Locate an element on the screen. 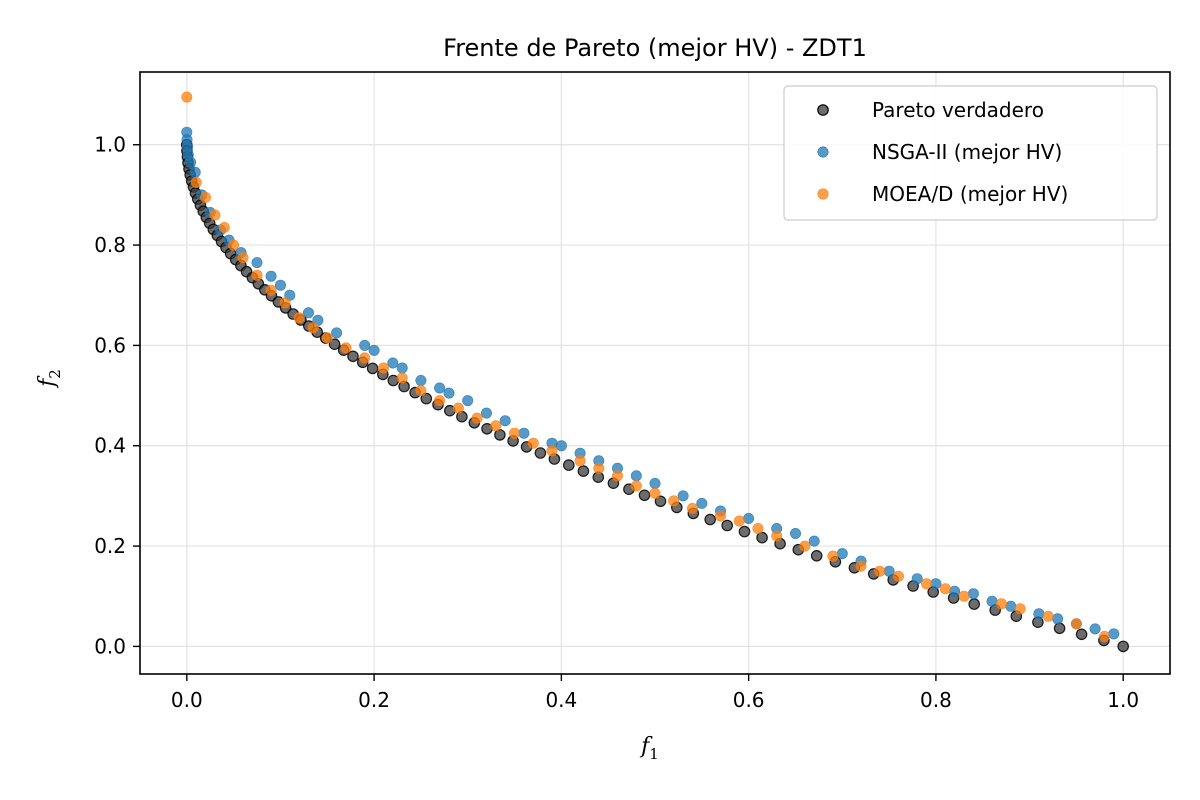 The image size is (1200, 800). x-axis-ticks: 0.0 0.2 0.4 0.6 0.8 1.0 is located at coordinates (655, 693).